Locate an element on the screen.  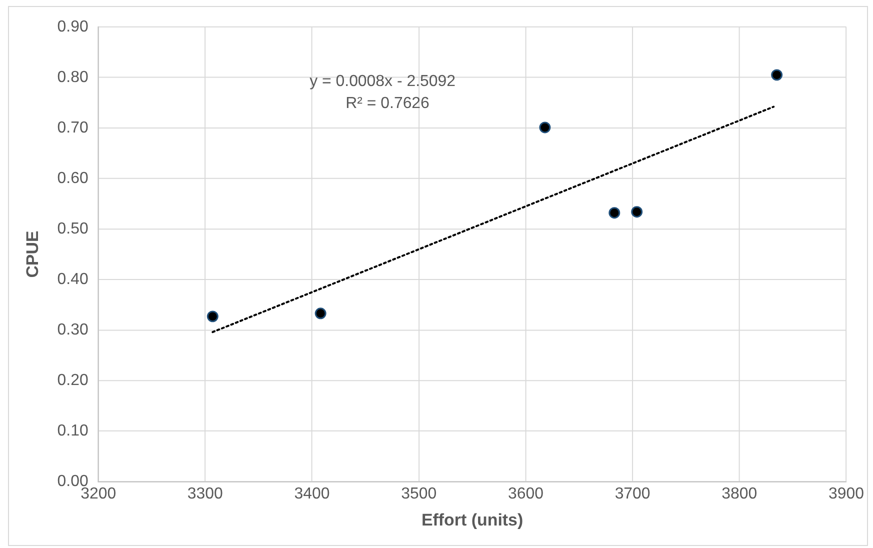
y-tick-label: 0.60 is located at coordinates (72, 178).